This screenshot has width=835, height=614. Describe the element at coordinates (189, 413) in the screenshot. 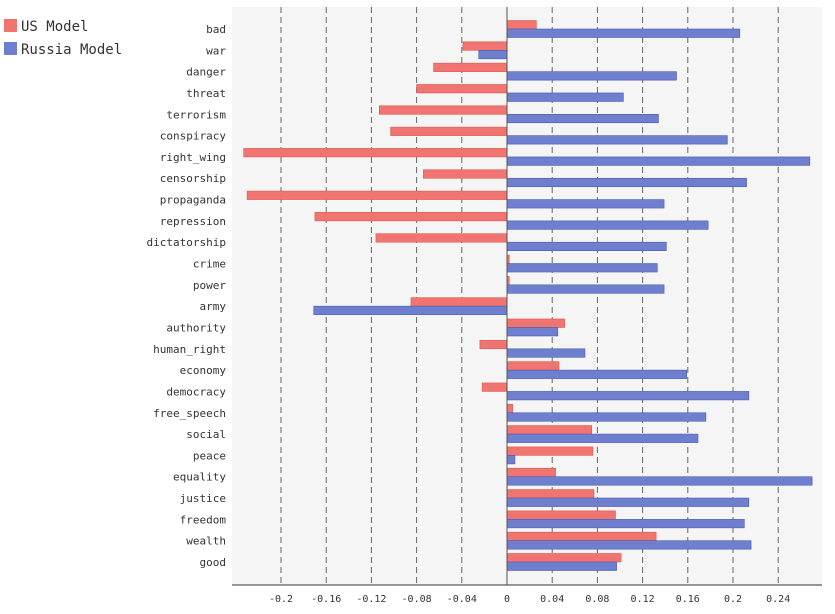

I see `category-label-free_speech: free_speech` at that location.